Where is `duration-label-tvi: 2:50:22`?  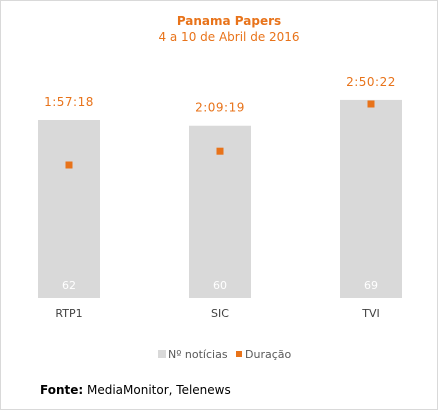 duration-label-tvi: 2:50:22 is located at coordinates (371, 82).